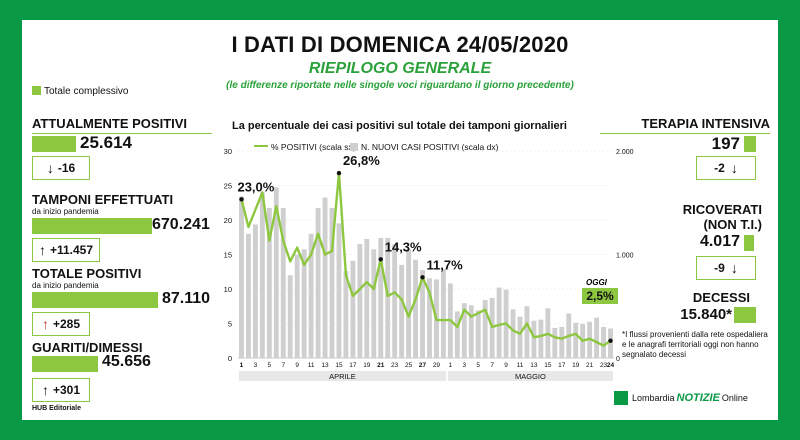 This screenshot has width=800, height=440. I want to click on delta-value: +285, so click(66, 324).